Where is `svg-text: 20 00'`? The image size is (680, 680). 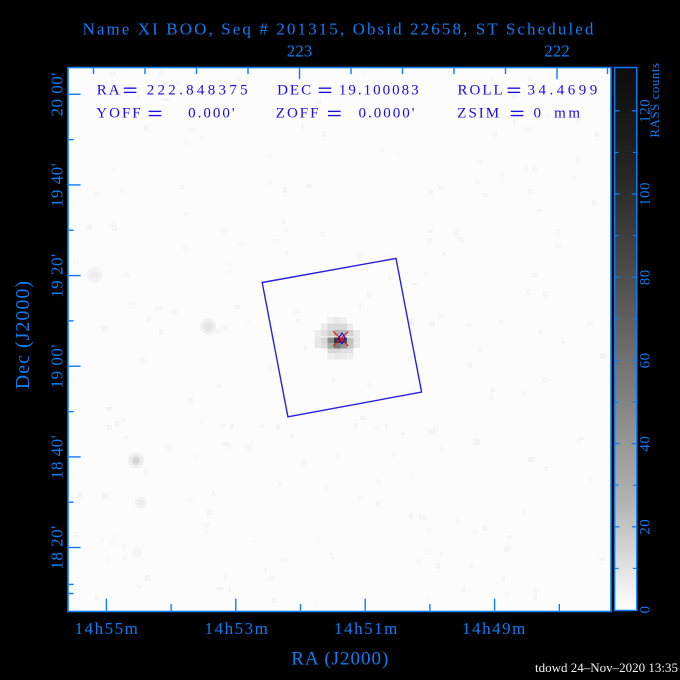 svg-text: 20 00' is located at coordinates (57, 94).